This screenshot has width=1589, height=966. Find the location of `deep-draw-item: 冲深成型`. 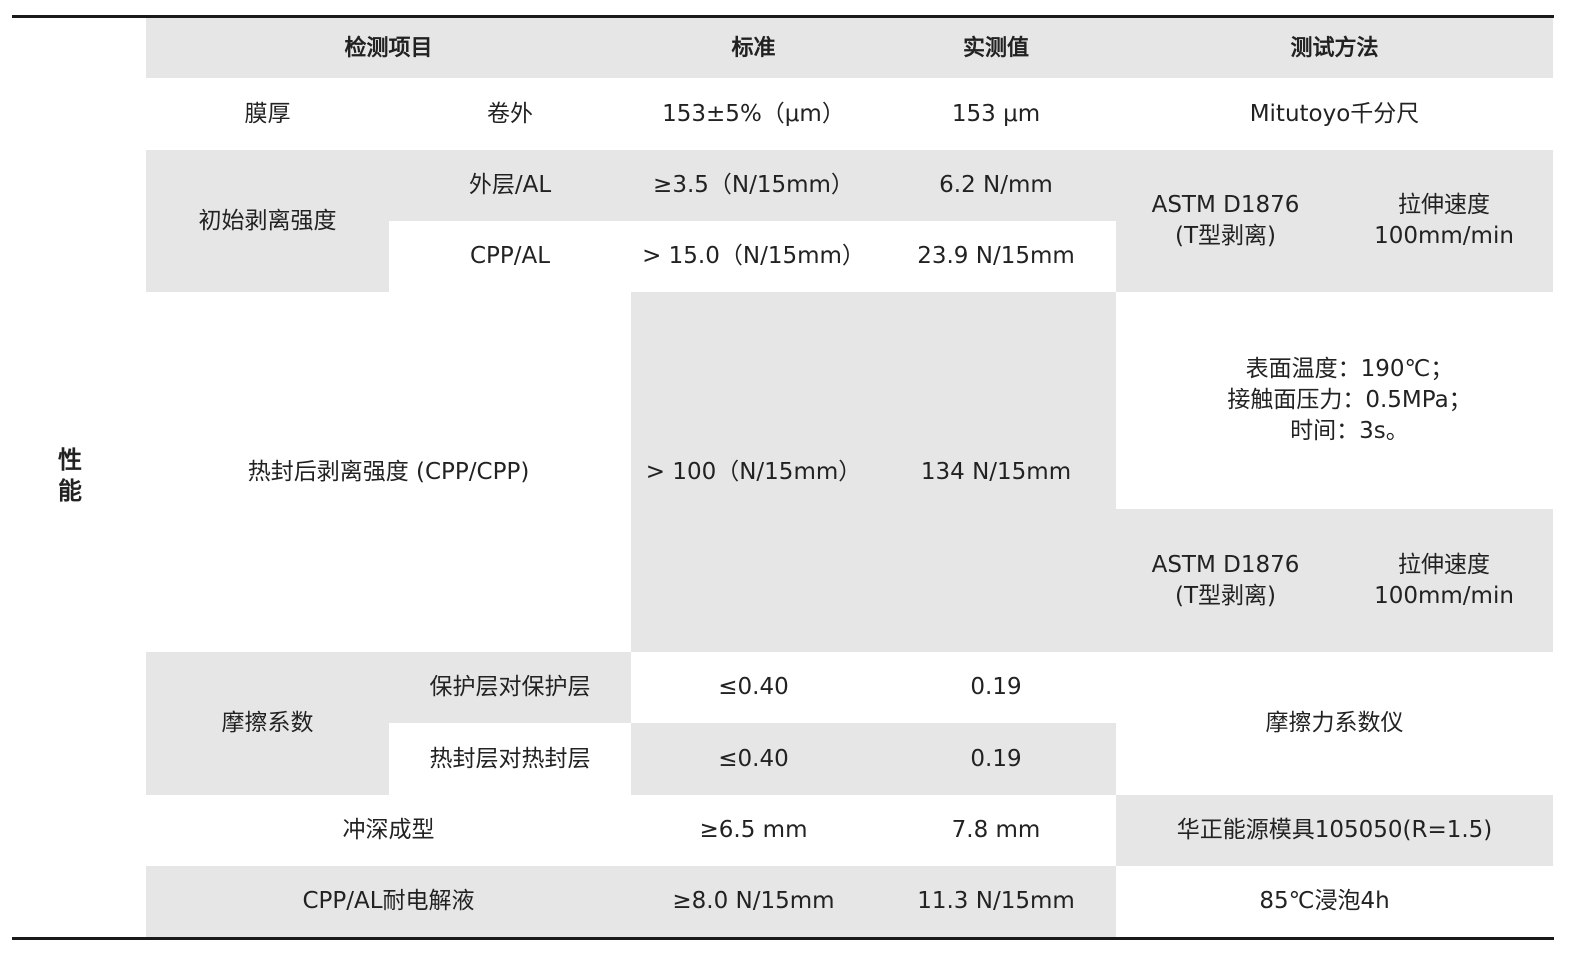

deep-draw-item: 冲深成型 is located at coordinates (388, 830).